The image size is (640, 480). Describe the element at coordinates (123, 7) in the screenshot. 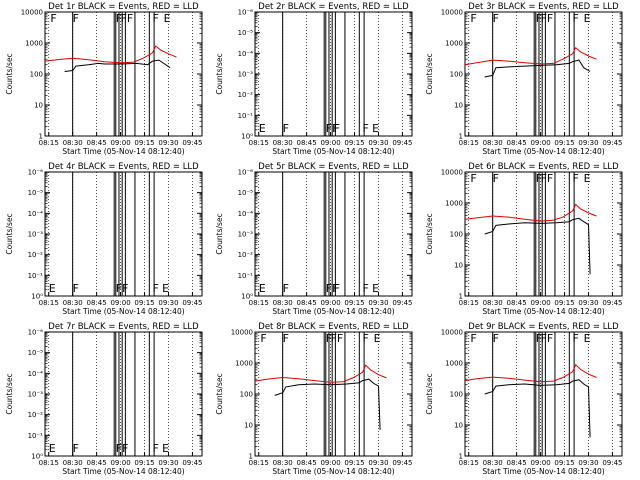

I see `panel-title: Det 1r BLACK = Events, RED = LLD` at that location.